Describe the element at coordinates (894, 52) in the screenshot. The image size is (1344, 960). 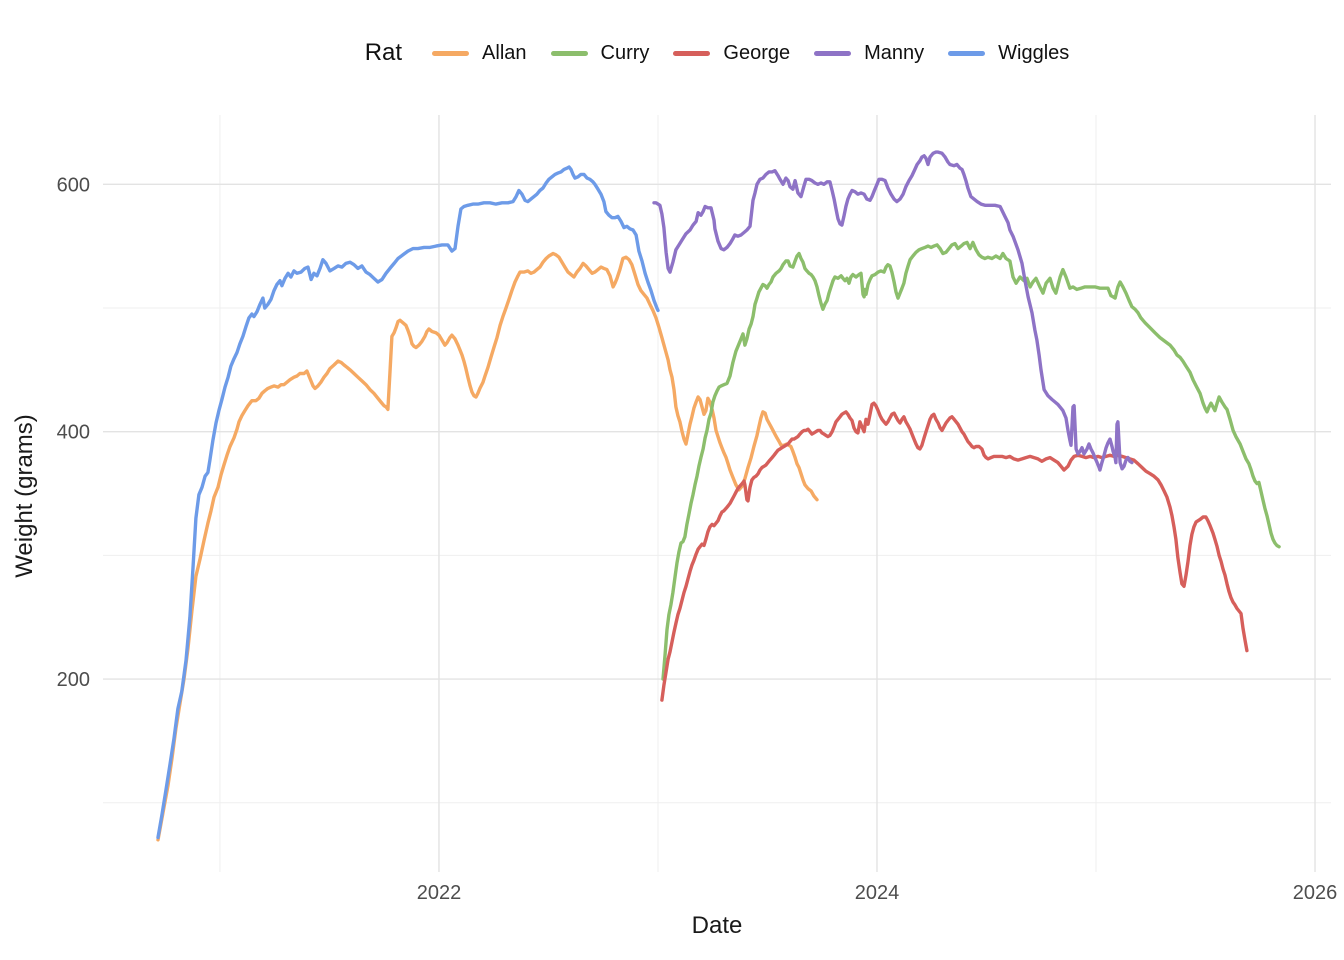
I see `legend-label-manny: Manny` at that location.